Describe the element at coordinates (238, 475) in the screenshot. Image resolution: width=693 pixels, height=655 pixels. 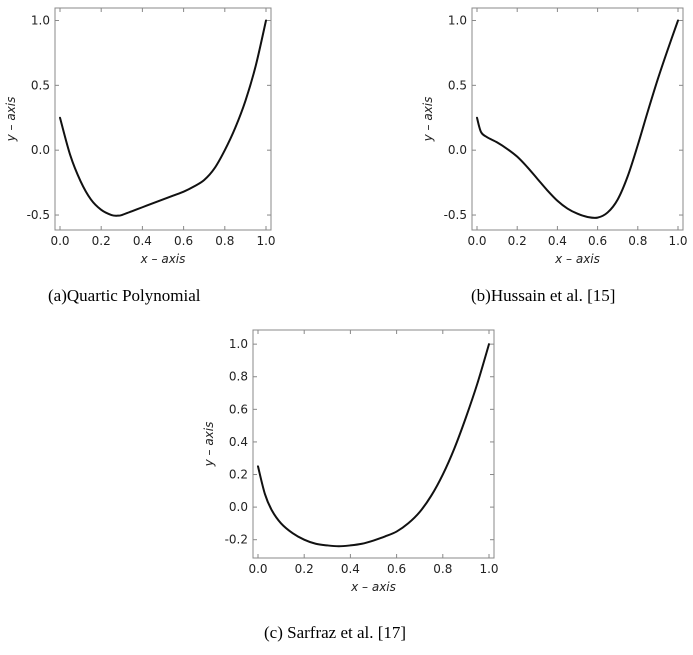
I see `y-tick-label: 0.2` at that location.